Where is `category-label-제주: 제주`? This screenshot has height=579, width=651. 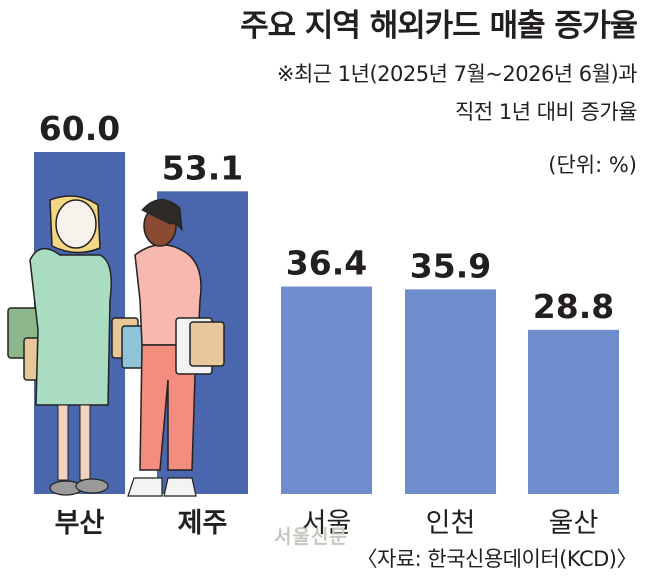 category-label-제주: 제주 is located at coordinates (203, 523).